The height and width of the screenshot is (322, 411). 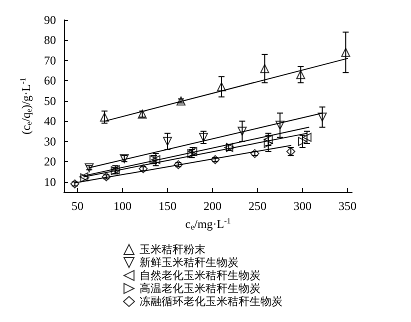 I want to click on x-tick-label: 50, so click(x=78, y=206).